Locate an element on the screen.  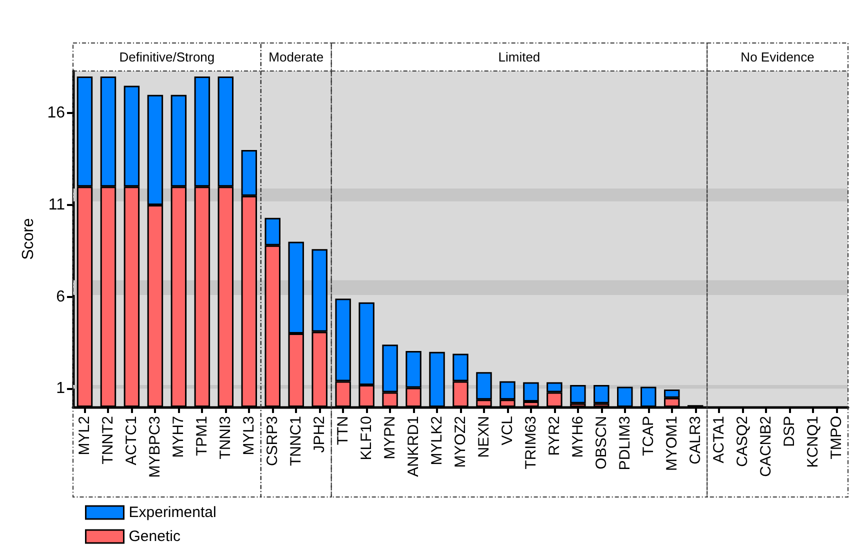
legend-label: Experimental is located at coordinates (172, 512).